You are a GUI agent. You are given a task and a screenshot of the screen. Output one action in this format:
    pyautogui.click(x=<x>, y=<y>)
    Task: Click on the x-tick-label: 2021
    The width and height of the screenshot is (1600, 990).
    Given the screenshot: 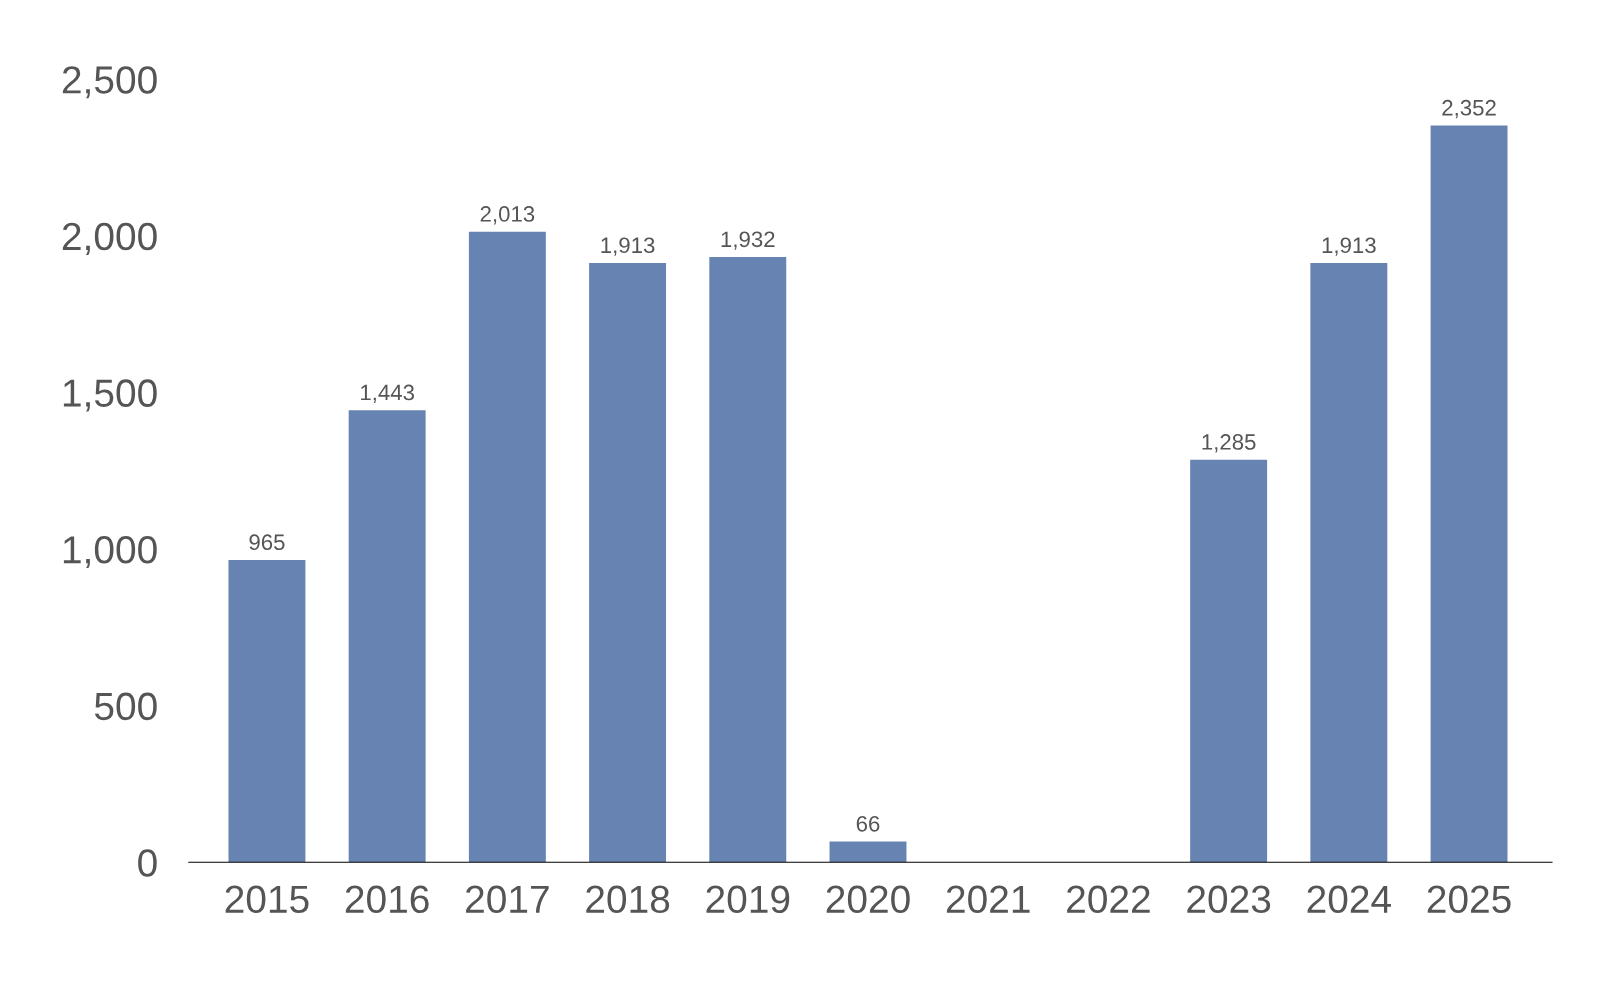 What is the action you would take?
    pyautogui.click(x=988, y=899)
    